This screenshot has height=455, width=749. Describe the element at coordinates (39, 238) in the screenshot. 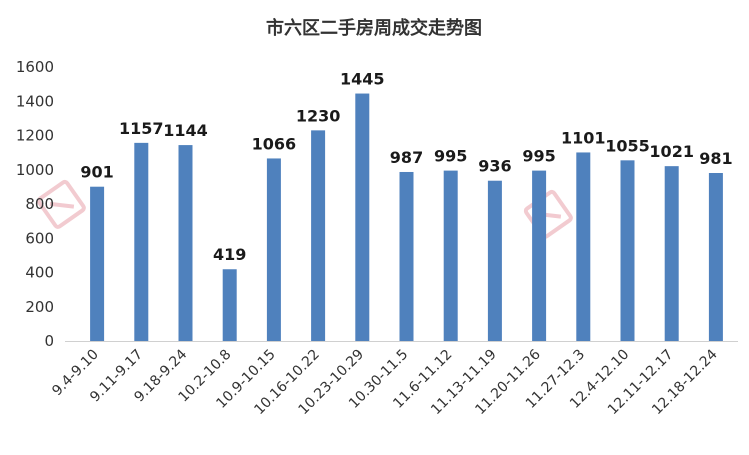

I see `y-tick-label: 600` at that location.